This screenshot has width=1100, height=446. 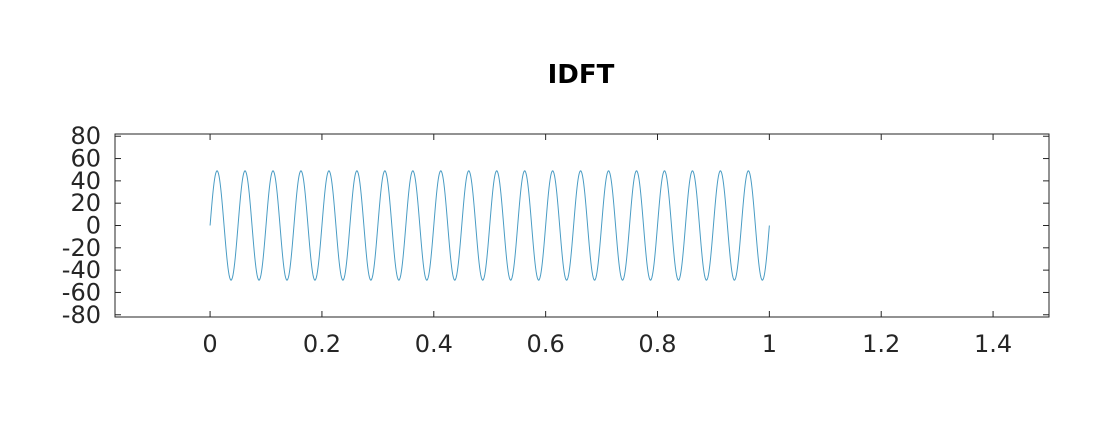 What do you see at coordinates (881, 344) in the screenshot?
I see `x-tick-label: 1.2` at bounding box center [881, 344].